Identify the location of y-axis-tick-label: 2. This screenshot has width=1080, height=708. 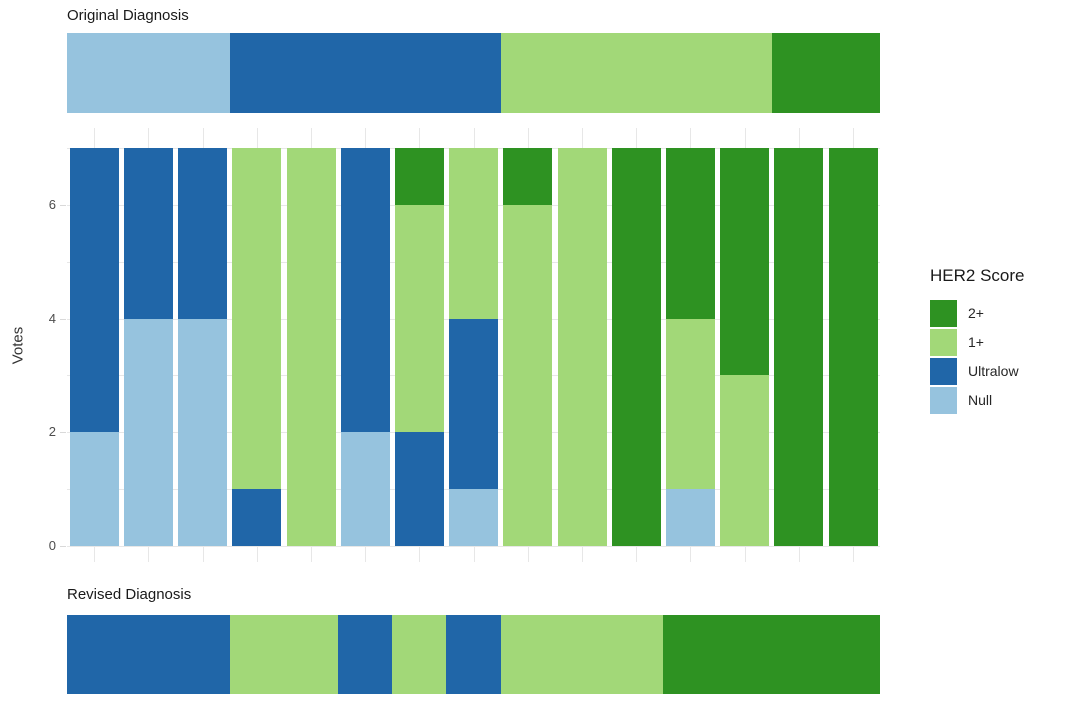
(52, 431).